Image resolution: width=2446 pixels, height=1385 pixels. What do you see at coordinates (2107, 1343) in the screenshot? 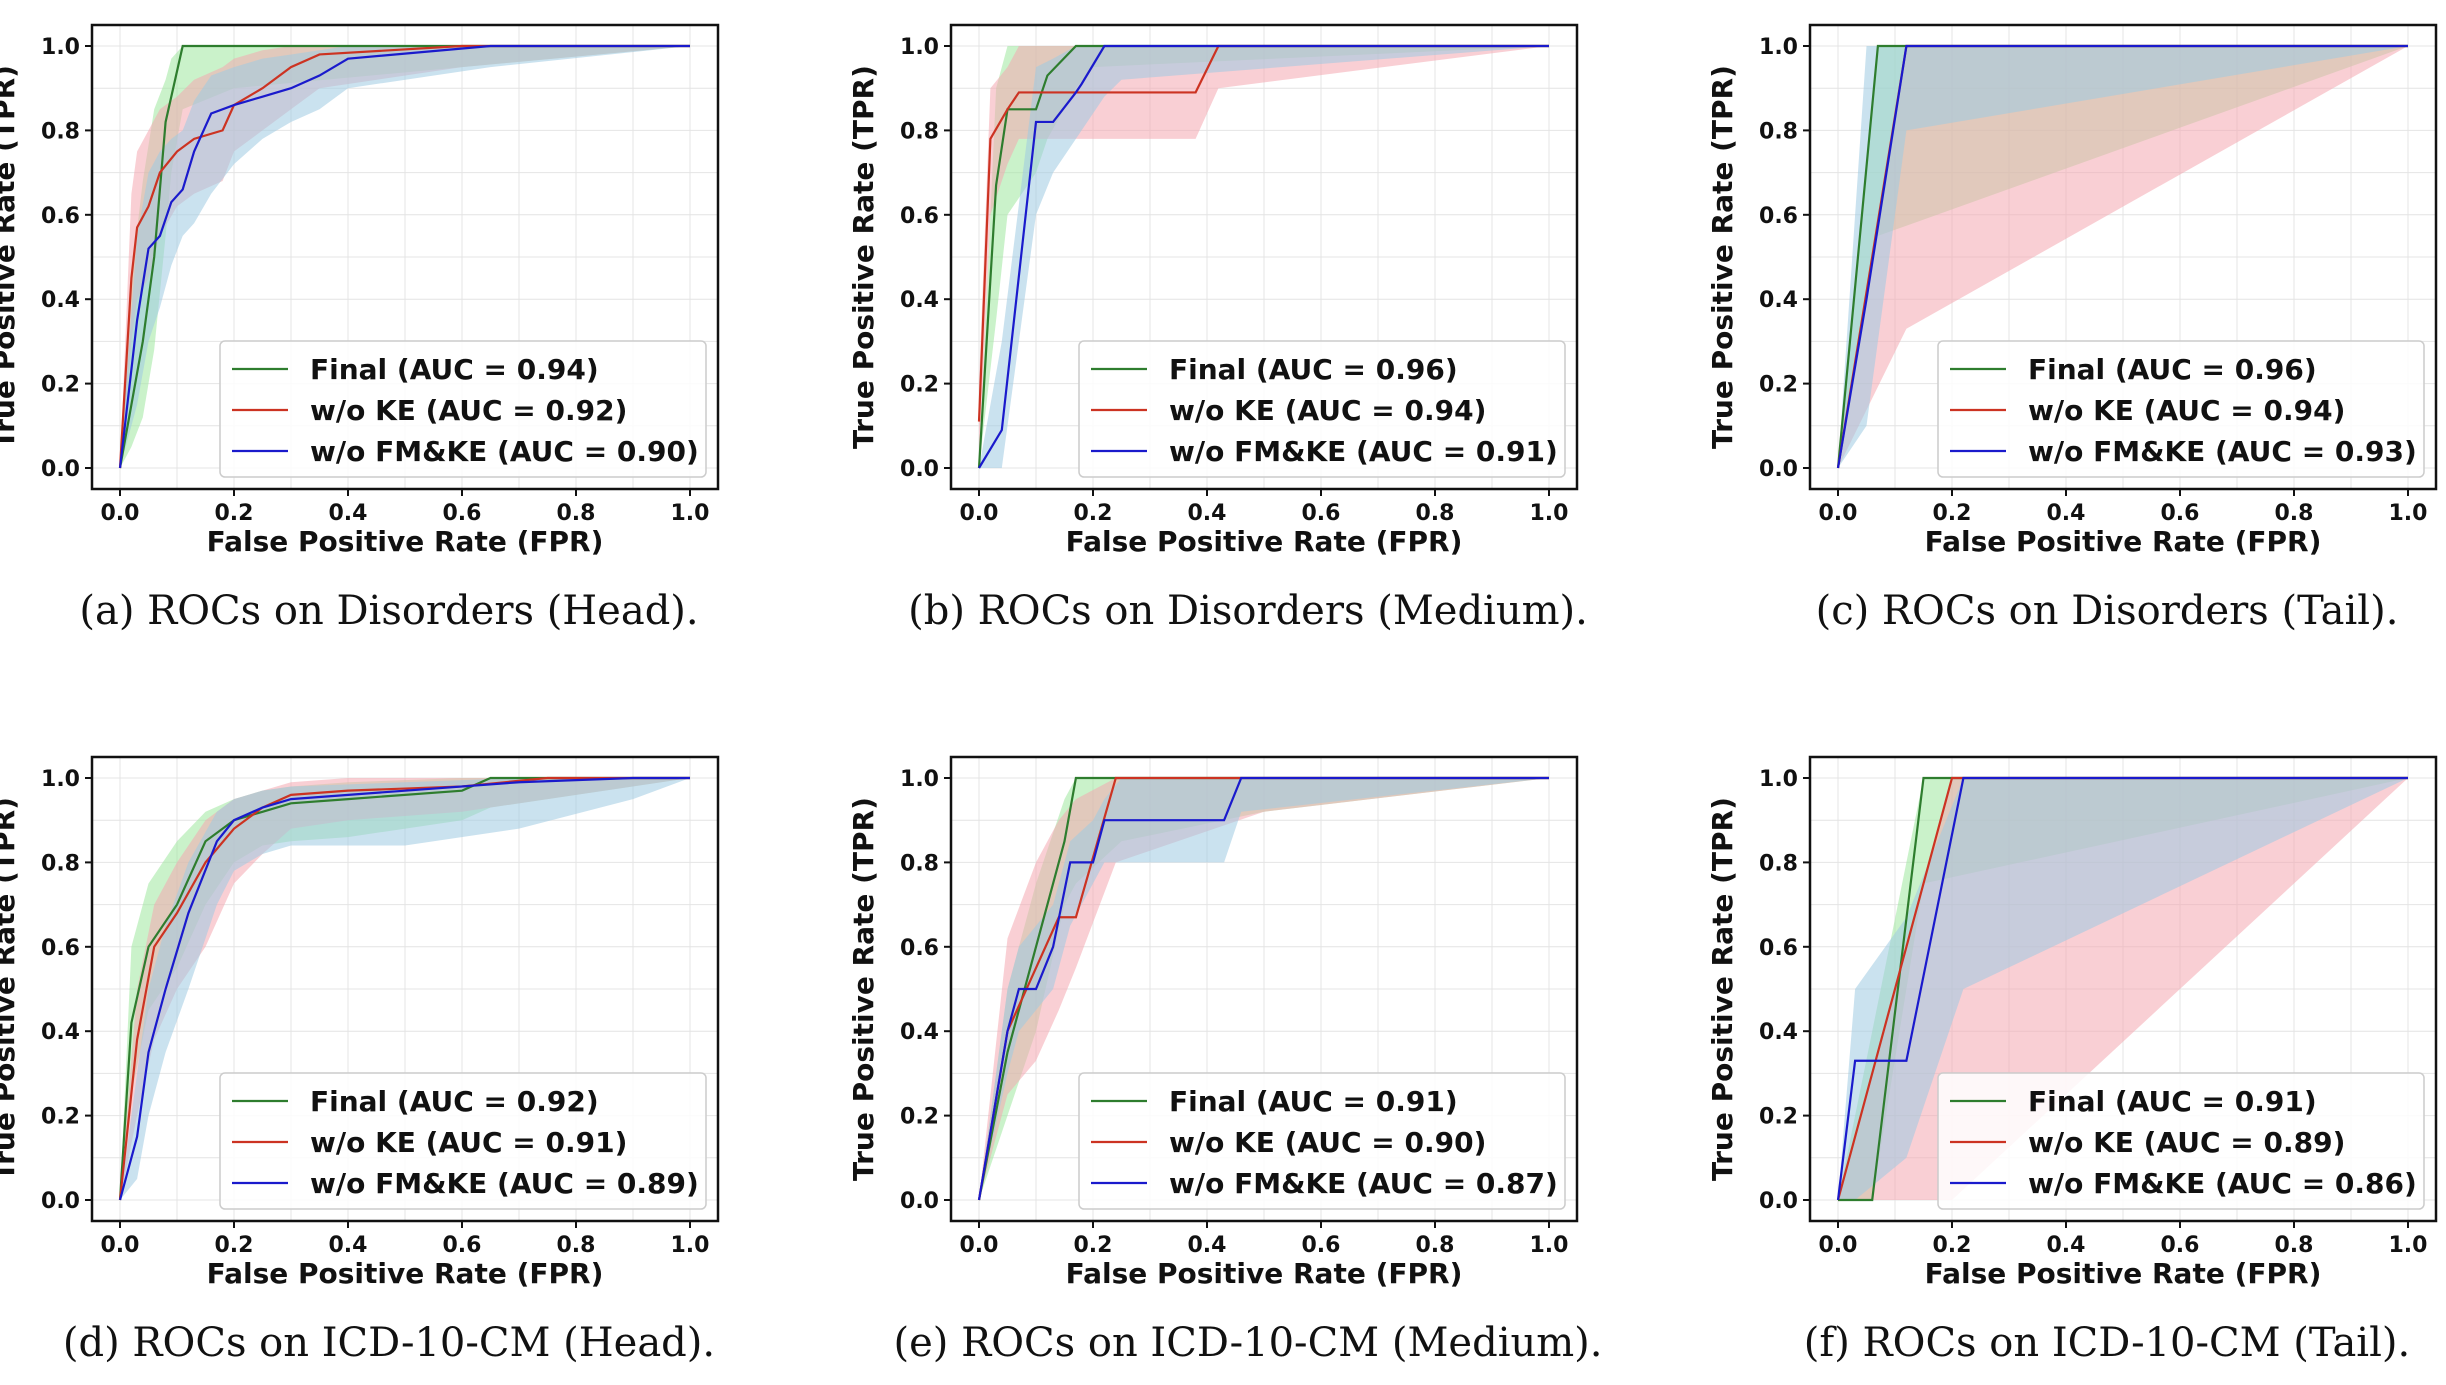
I see `subfigure-caption: (f) ROCs on ICD-10-CM (Tail).` at bounding box center [2107, 1343].